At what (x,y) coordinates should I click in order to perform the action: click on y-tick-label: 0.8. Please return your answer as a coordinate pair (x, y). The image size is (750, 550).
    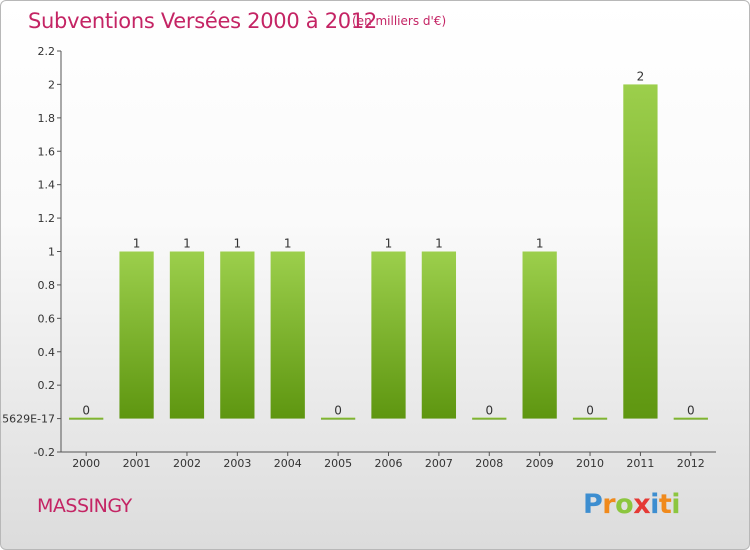
    Looking at the image, I should click on (47, 285).